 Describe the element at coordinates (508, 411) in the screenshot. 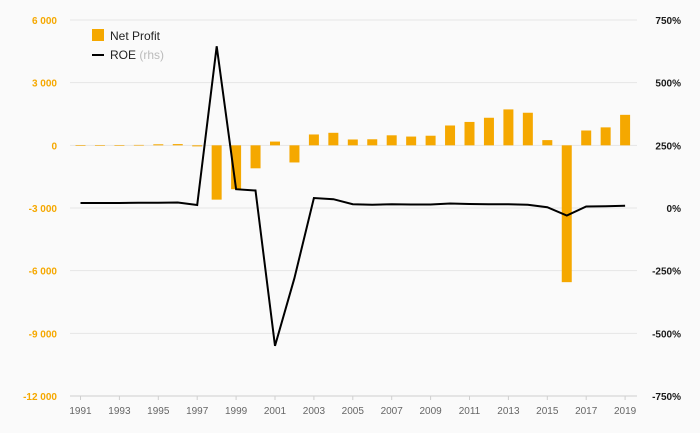

I see `x-tick-label: 2013` at that location.